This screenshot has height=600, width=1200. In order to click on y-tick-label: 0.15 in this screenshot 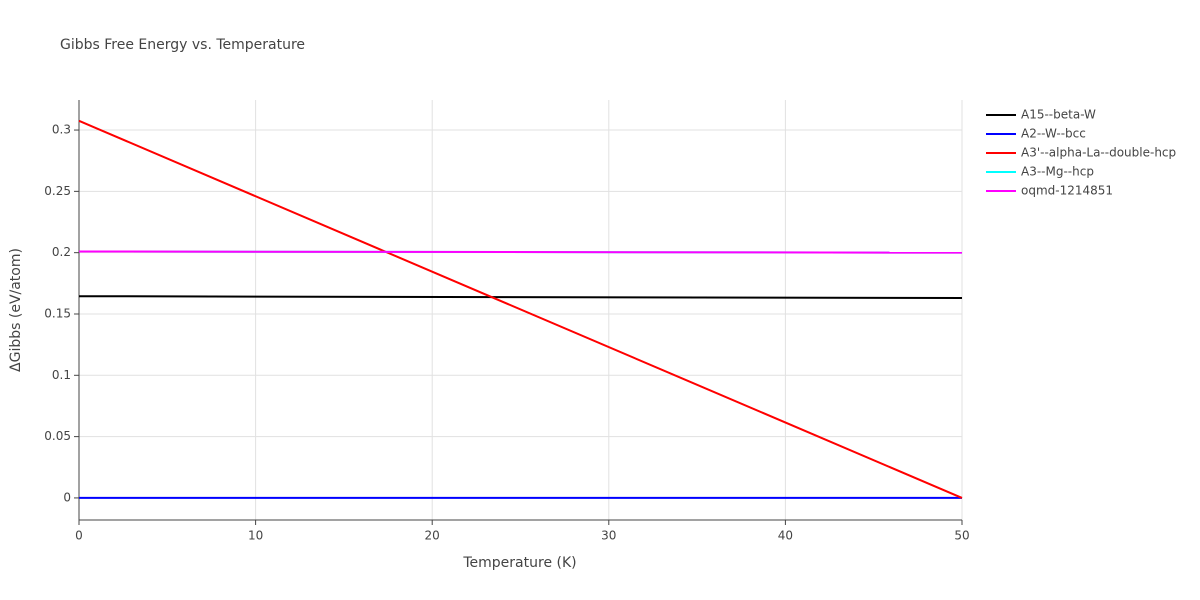, I will do `click(57, 313)`.